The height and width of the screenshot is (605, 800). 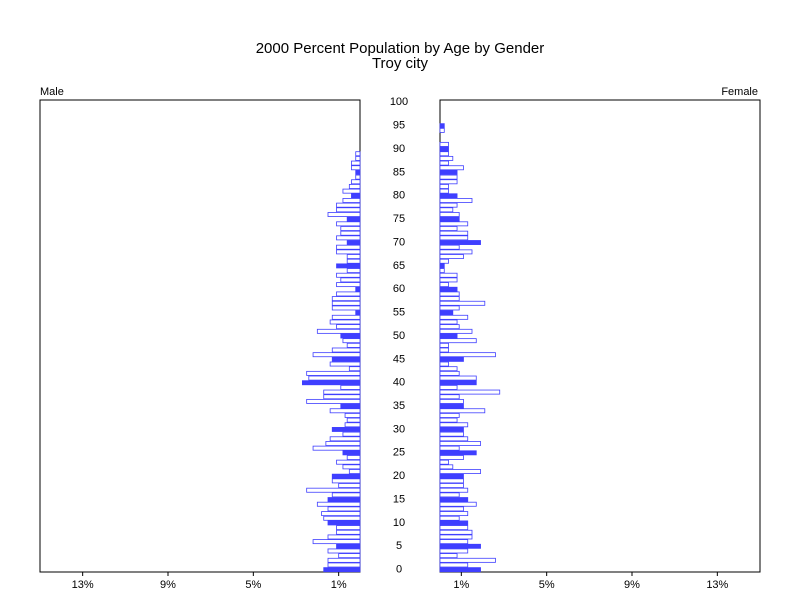 What do you see at coordinates (399, 242) in the screenshot?
I see `y-tick-label: 70` at bounding box center [399, 242].